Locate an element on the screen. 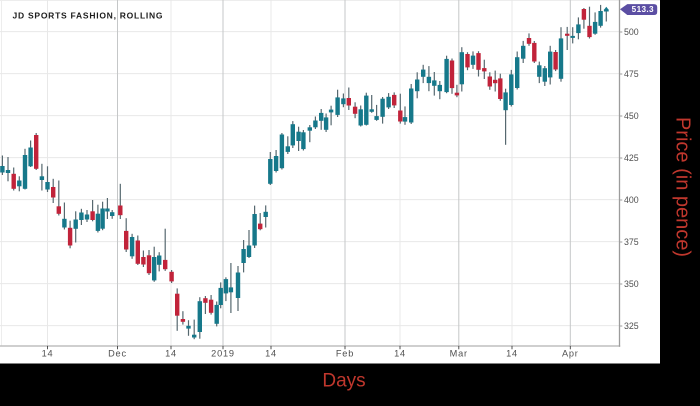  svg-text: 350 is located at coordinates (631, 284).